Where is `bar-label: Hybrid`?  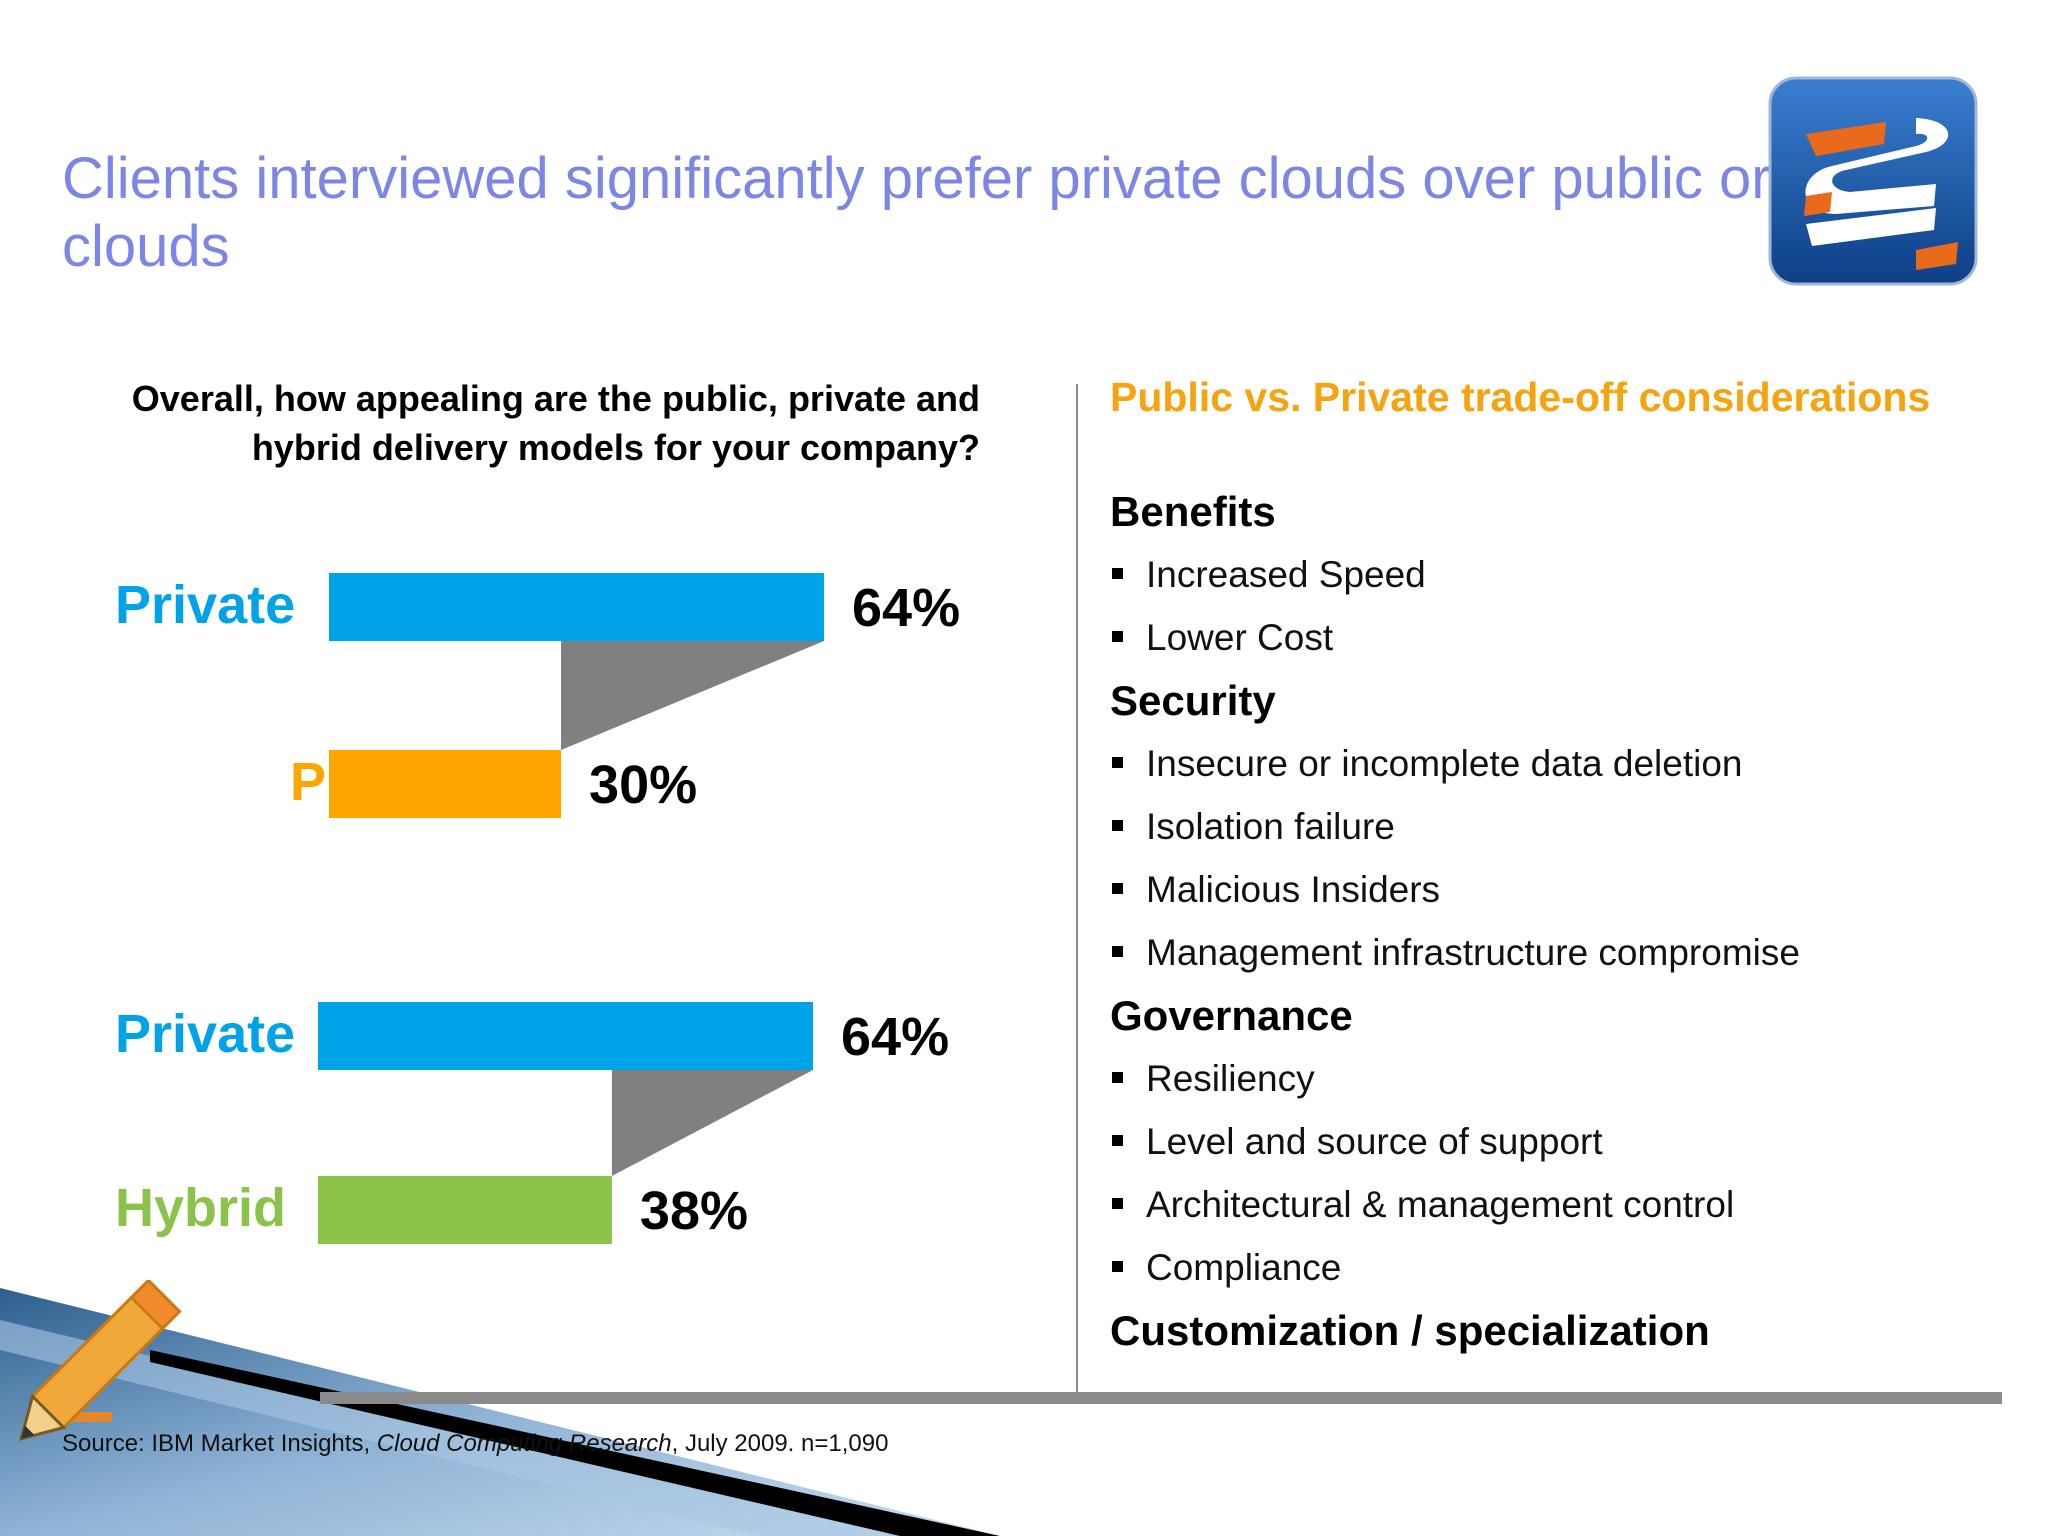 bar-label: Hybrid is located at coordinates (200, 1208).